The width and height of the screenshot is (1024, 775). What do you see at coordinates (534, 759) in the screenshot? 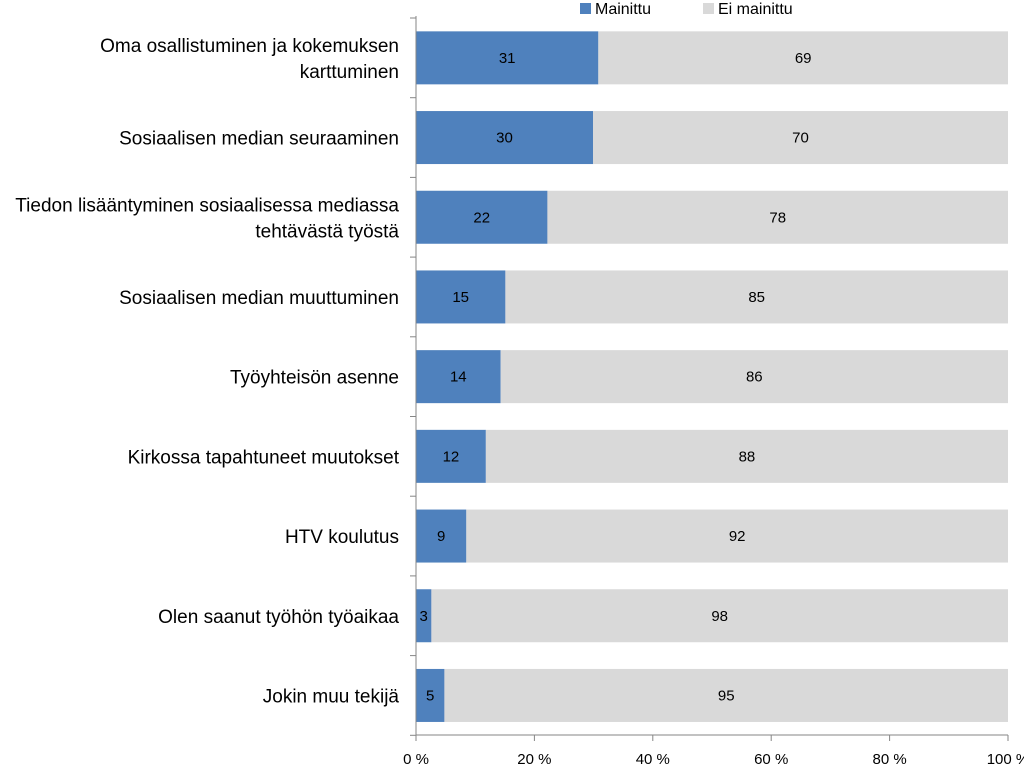
I see `x-tick-label: 20 %` at bounding box center [534, 759].